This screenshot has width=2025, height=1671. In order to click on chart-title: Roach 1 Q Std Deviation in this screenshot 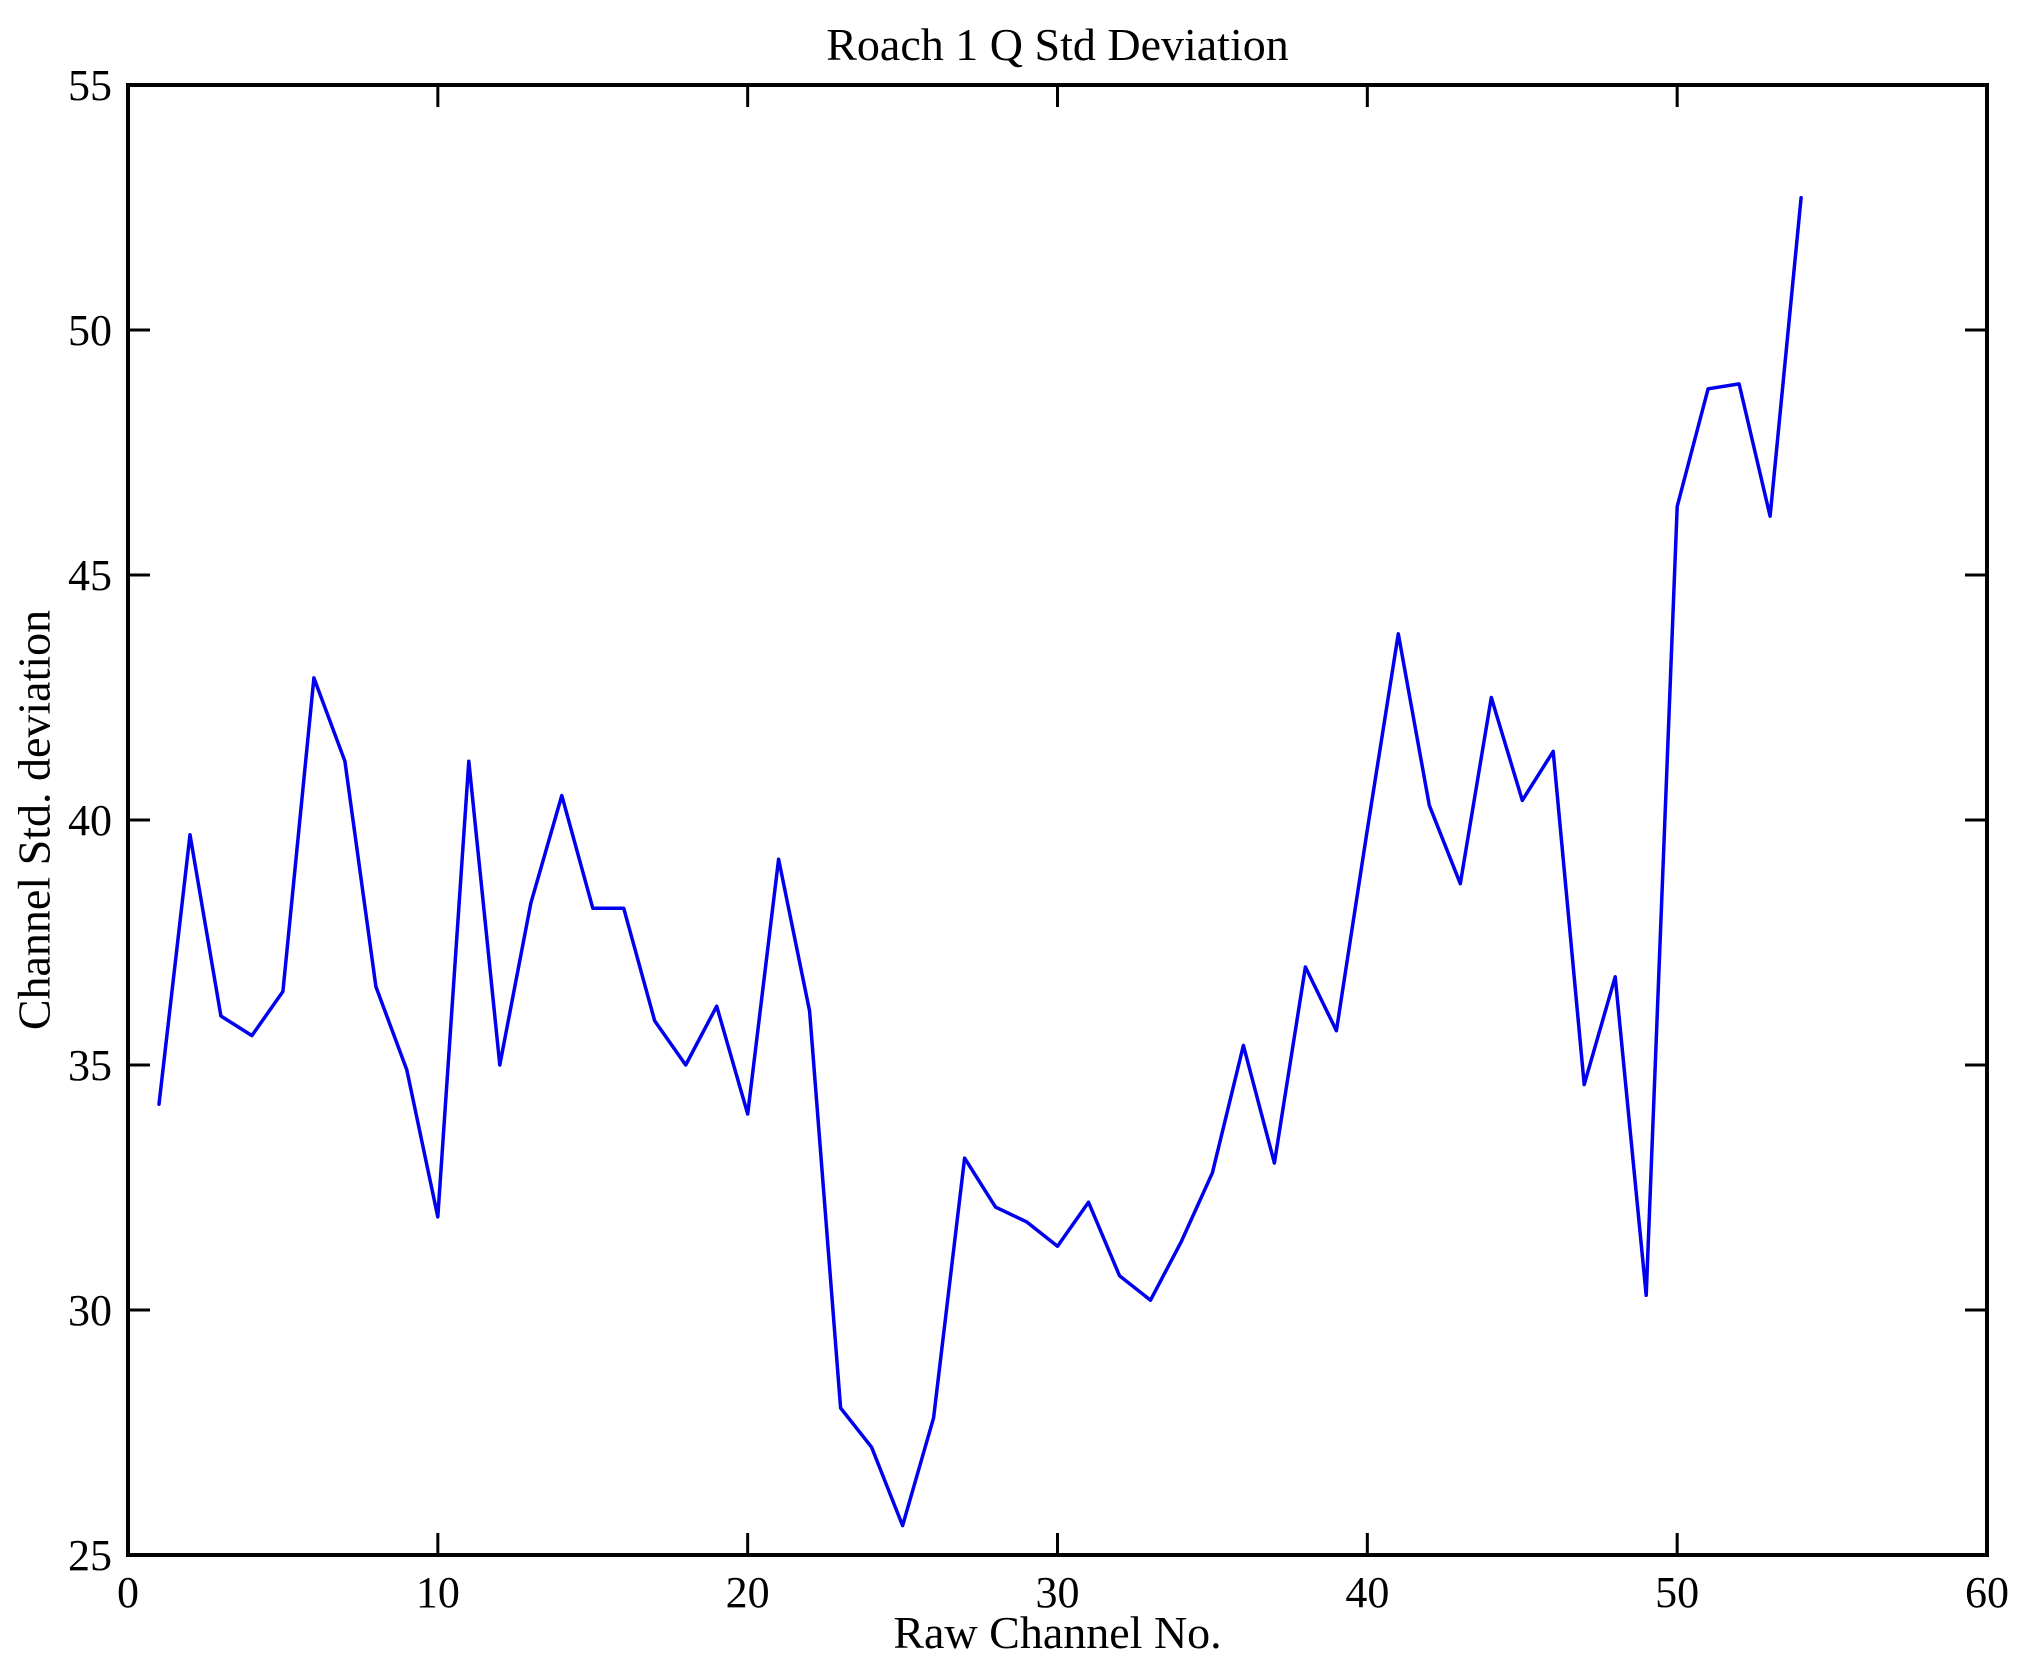, I will do `click(1057, 44)`.